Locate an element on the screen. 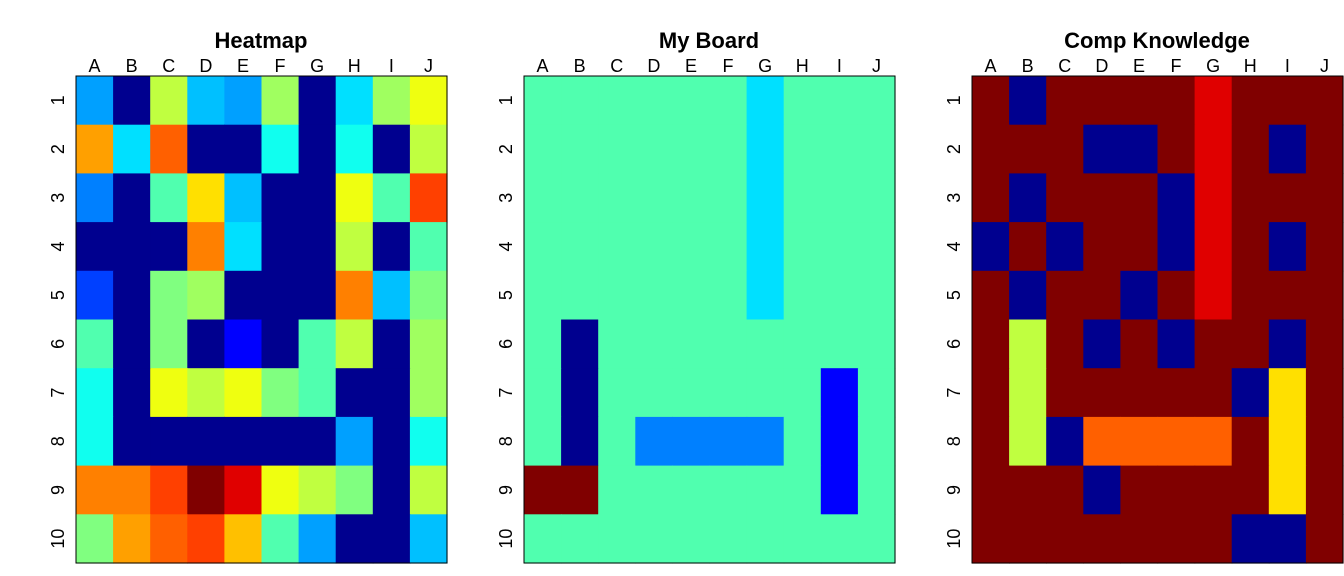 The height and width of the screenshot is (576, 1344). x-tick-label: C is located at coordinates (1064, 66).